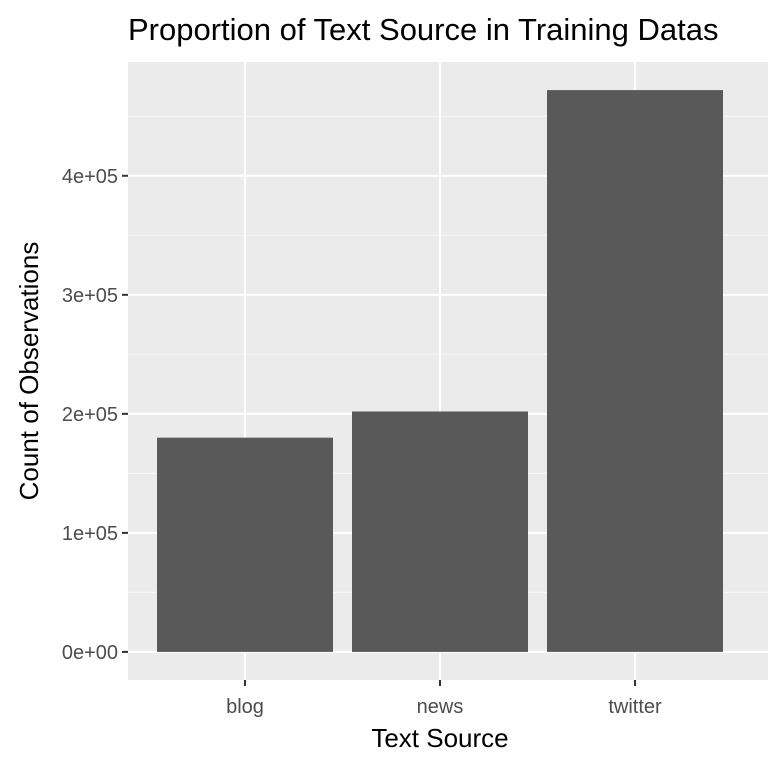  What do you see at coordinates (439, 738) in the screenshot?
I see `x-axis-title: Text Source` at bounding box center [439, 738].